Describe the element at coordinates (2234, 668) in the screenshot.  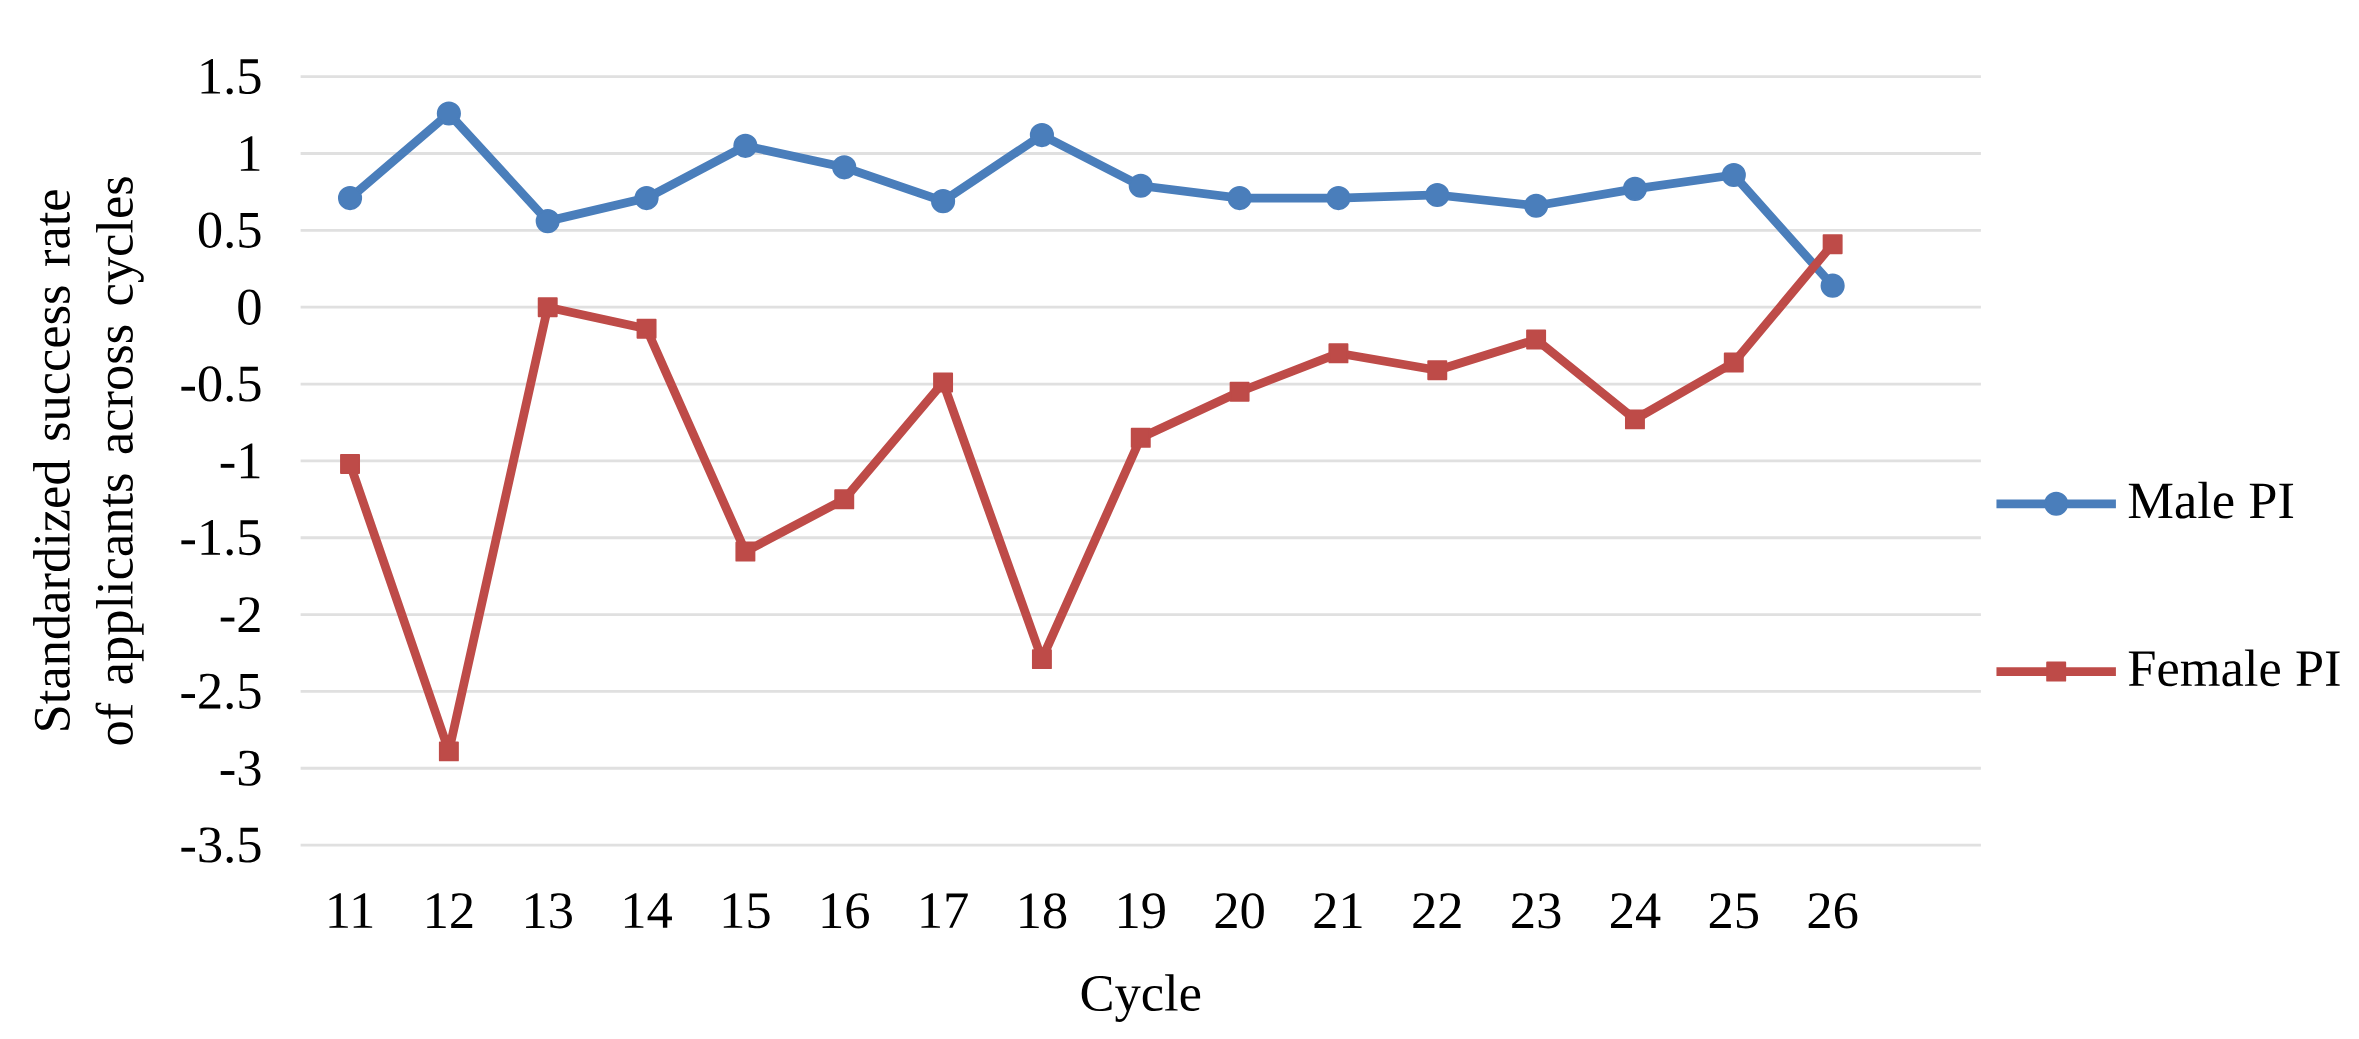
I see `legend-label: Female PI` at that location.